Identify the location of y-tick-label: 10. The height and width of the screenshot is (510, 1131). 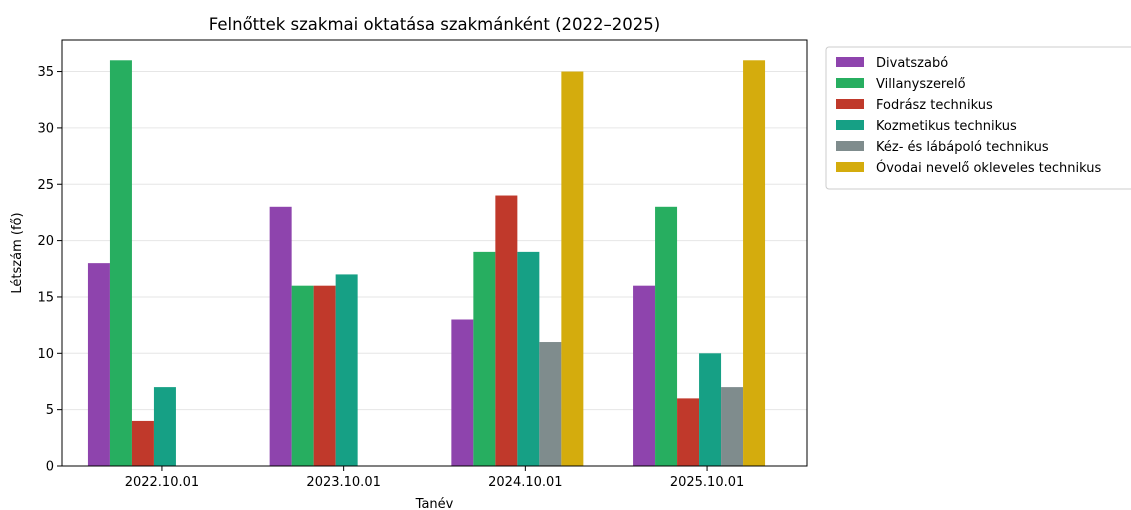
(45, 354).